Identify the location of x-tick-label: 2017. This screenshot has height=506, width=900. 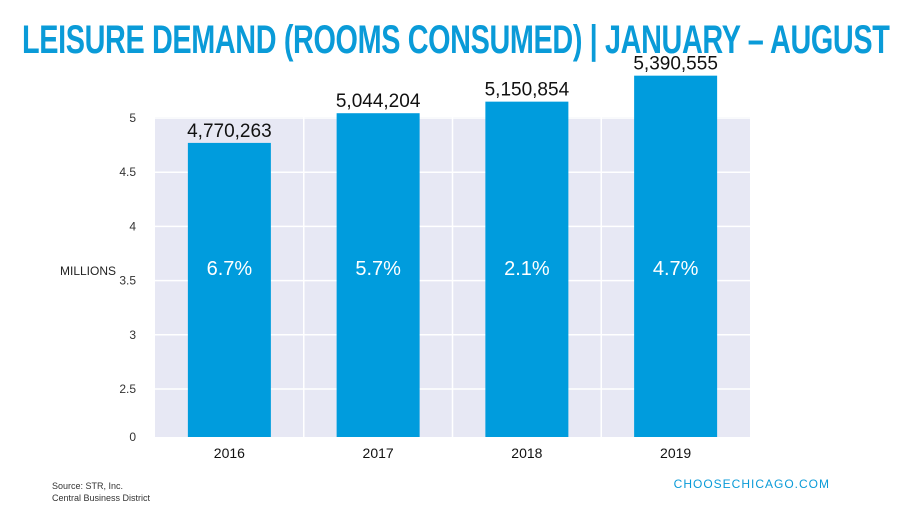
(378, 453).